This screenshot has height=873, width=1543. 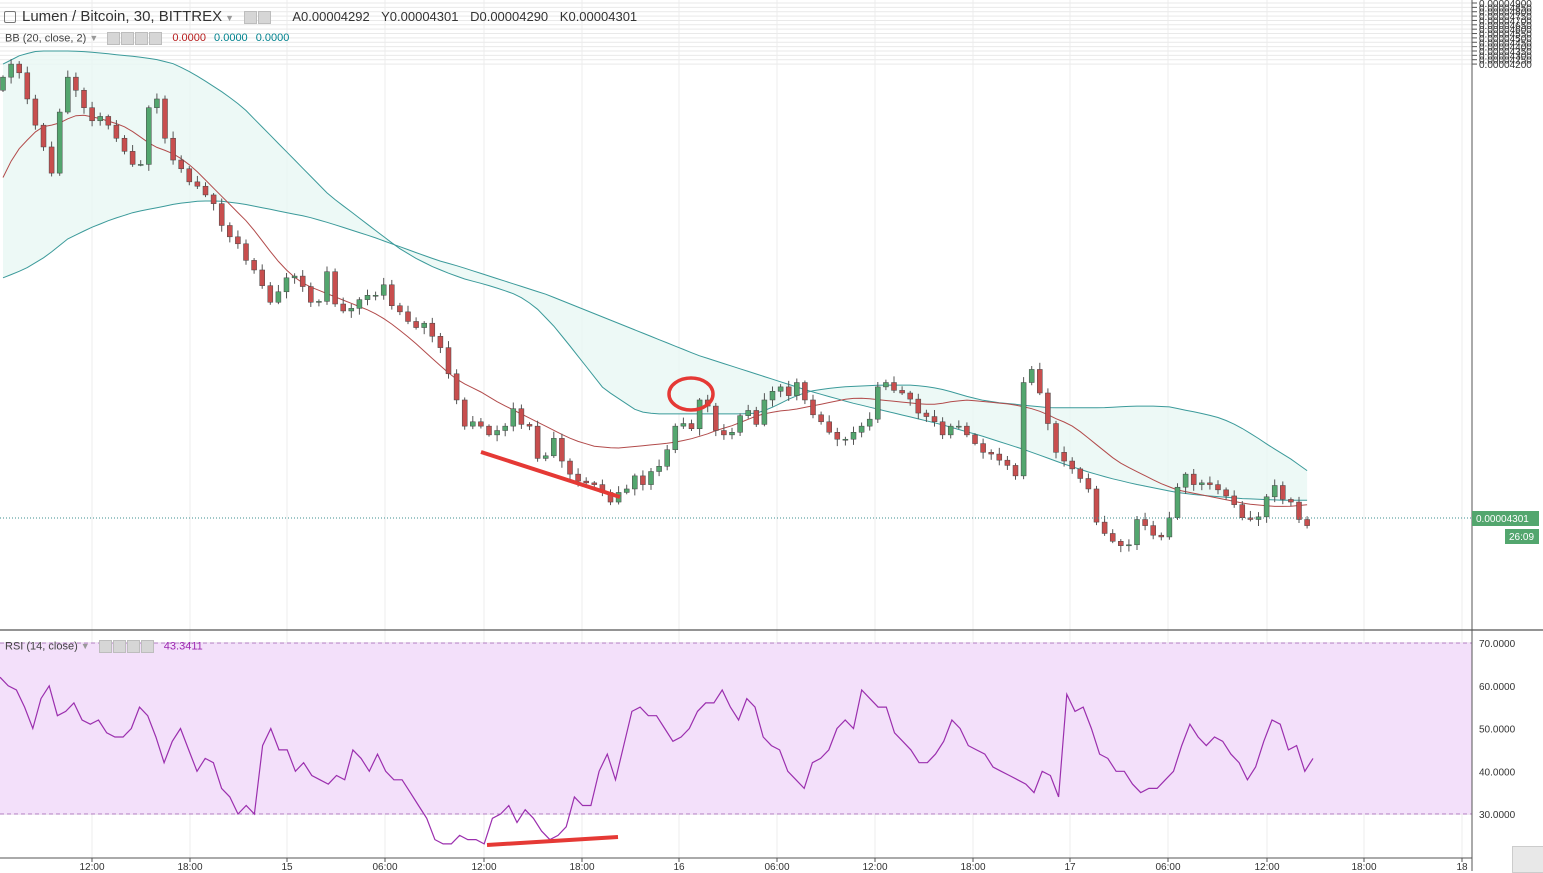 What do you see at coordinates (552, 841) in the screenshot?
I see `annotation-rsi-line` at bounding box center [552, 841].